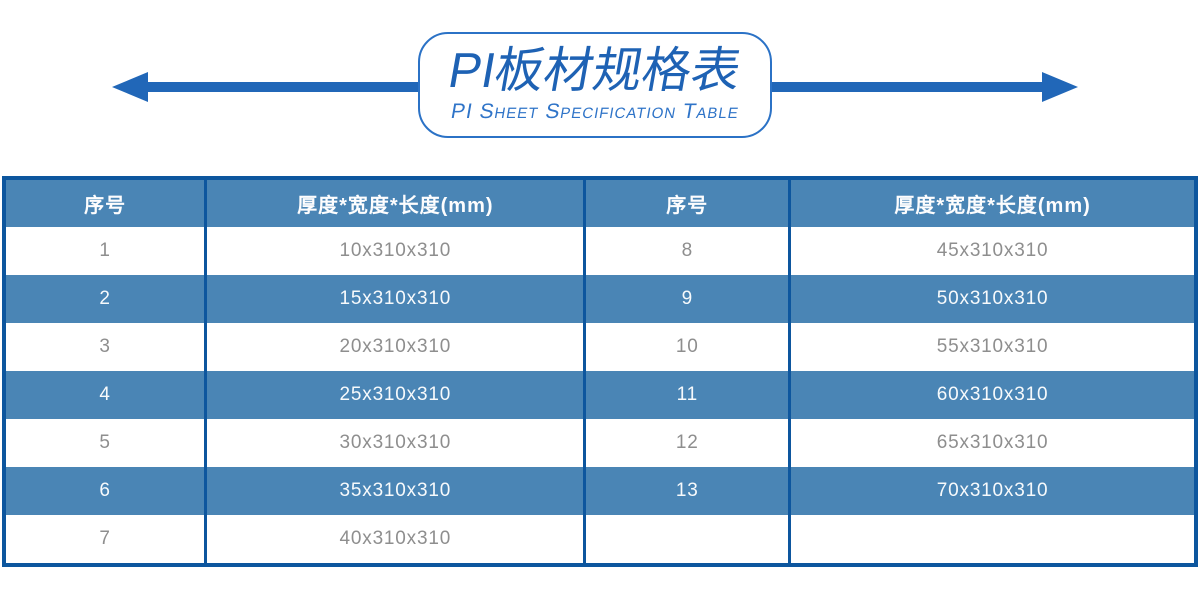 The width and height of the screenshot is (1200, 608). I want to click on dimensions-cell-right: 45x310x310, so click(992, 251).